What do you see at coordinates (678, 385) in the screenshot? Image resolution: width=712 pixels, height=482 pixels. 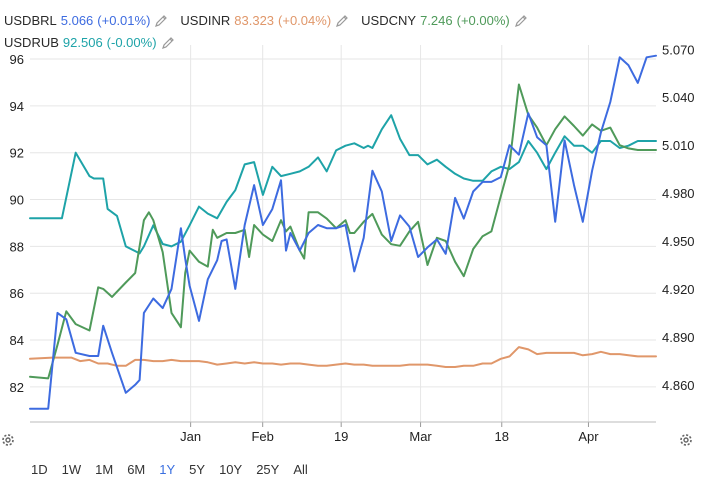 I see `y-tick-label-right: 4.860` at bounding box center [678, 385].